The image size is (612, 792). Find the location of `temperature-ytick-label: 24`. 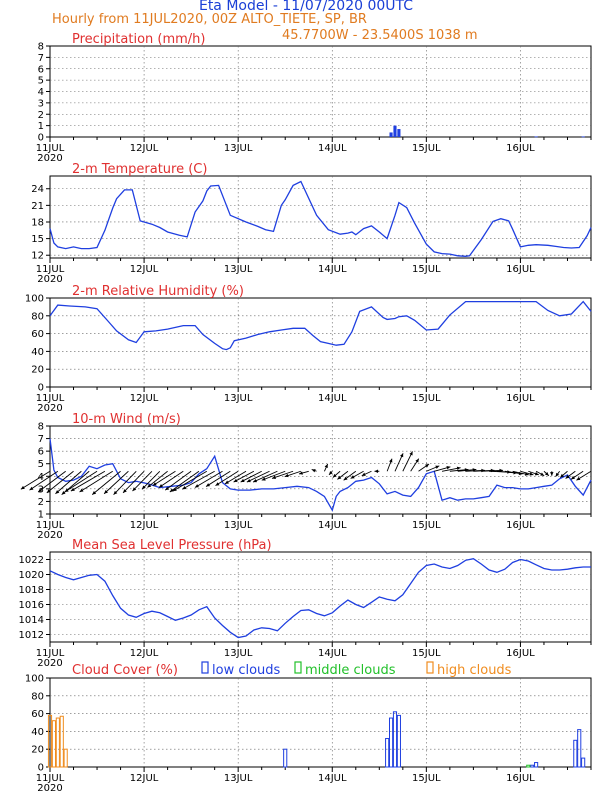

temperature-ytick-label: 24 is located at coordinates (37, 189).